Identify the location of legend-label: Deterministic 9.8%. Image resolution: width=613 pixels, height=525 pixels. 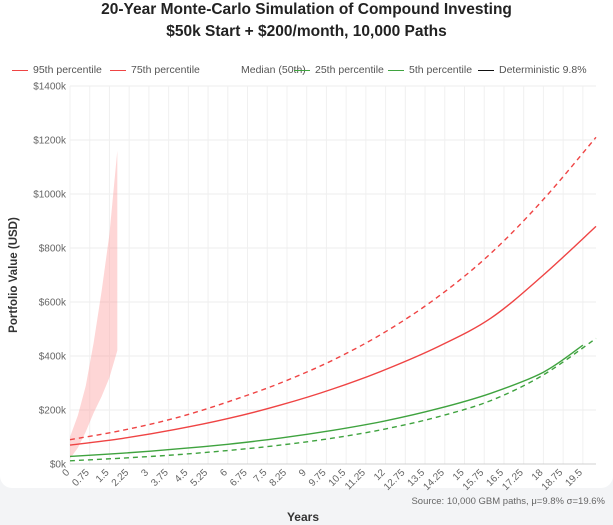
(543, 70).